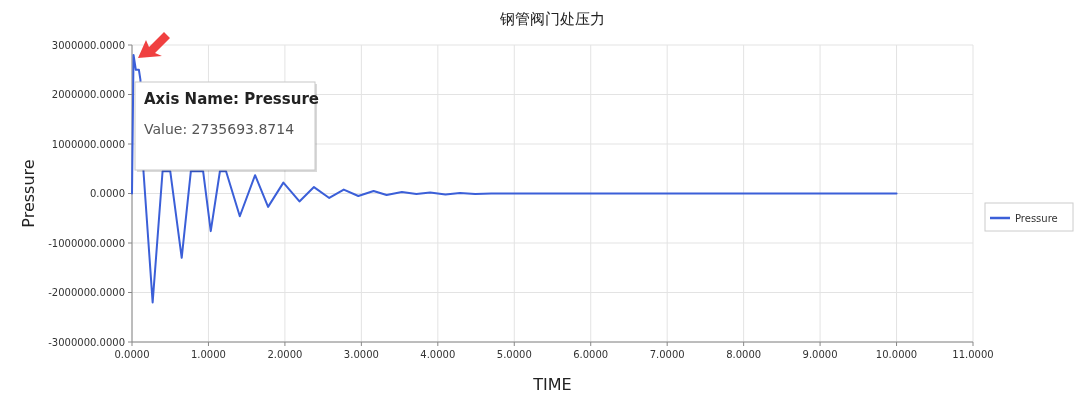 Image resolution: width=1080 pixels, height=400 pixels. What do you see at coordinates (28, 193) in the screenshot?
I see `y-axis-title: Pressure` at bounding box center [28, 193].